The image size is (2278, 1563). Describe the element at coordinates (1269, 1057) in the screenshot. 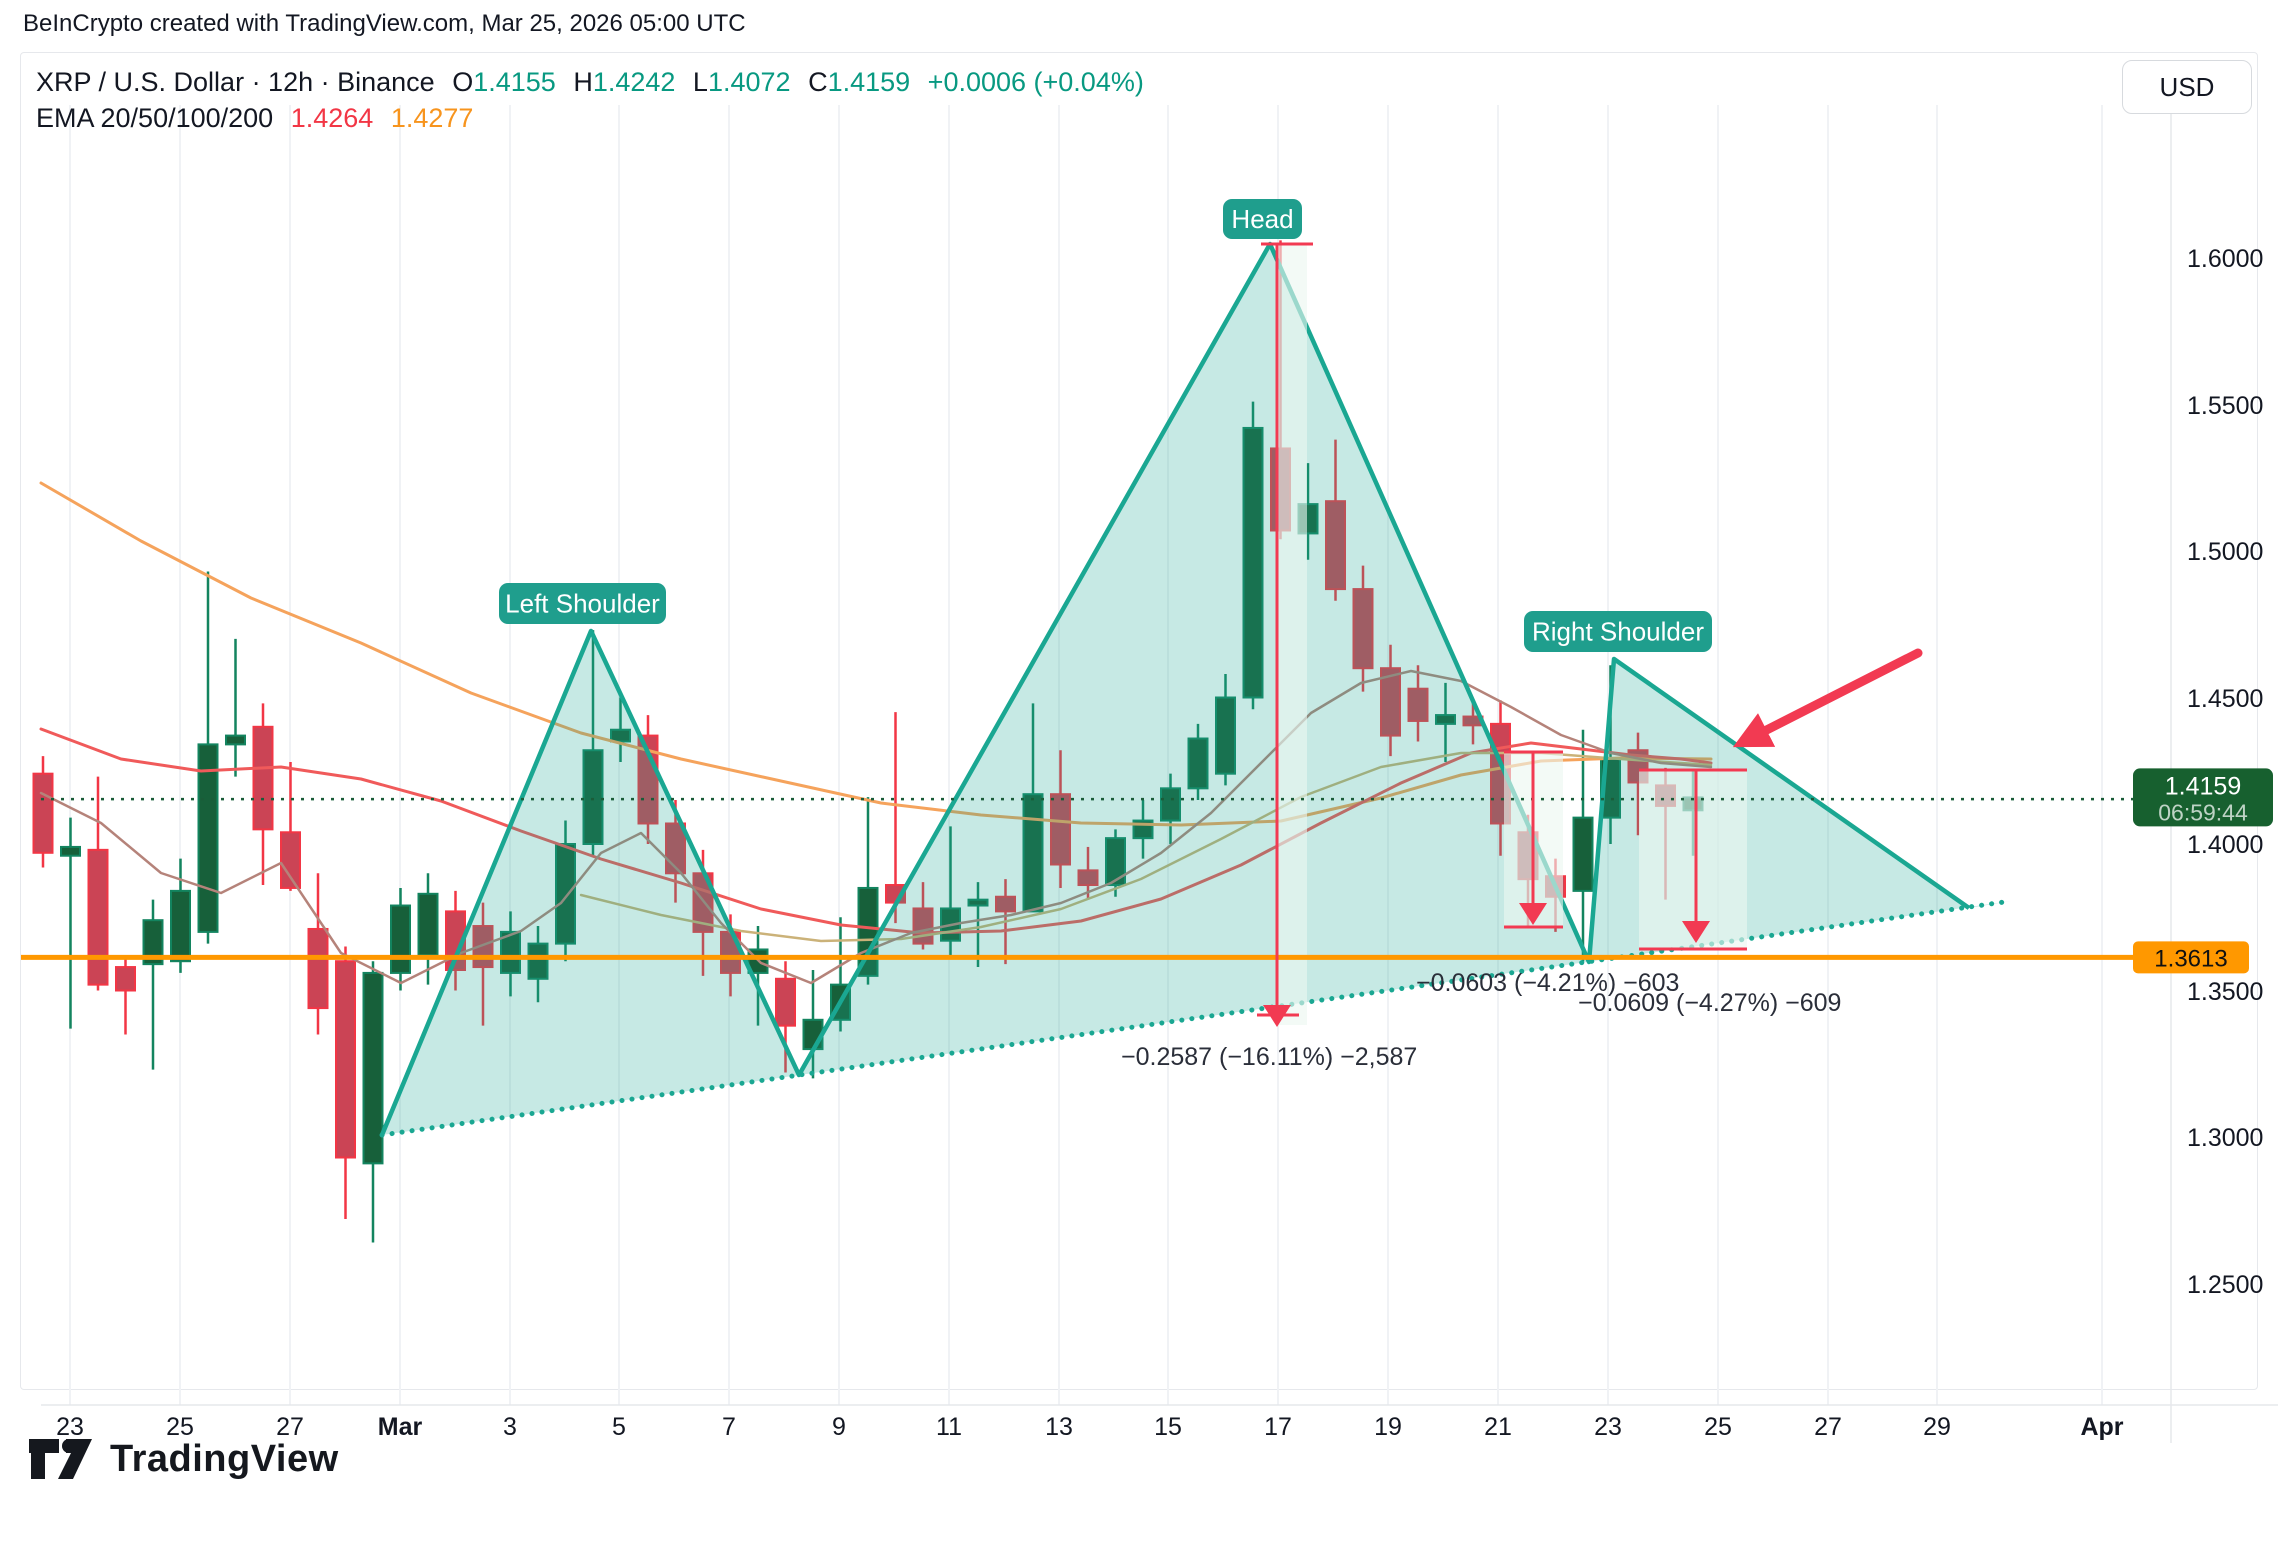

I see `measure_head-text: −0.2587 (−16.11%) −2,587` at that location.